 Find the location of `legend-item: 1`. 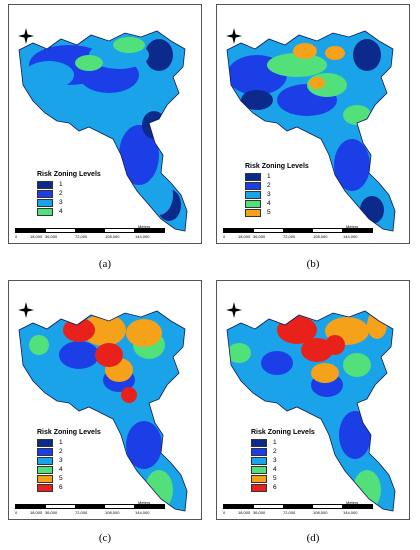

legend-item: 1 is located at coordinates (69, 442).